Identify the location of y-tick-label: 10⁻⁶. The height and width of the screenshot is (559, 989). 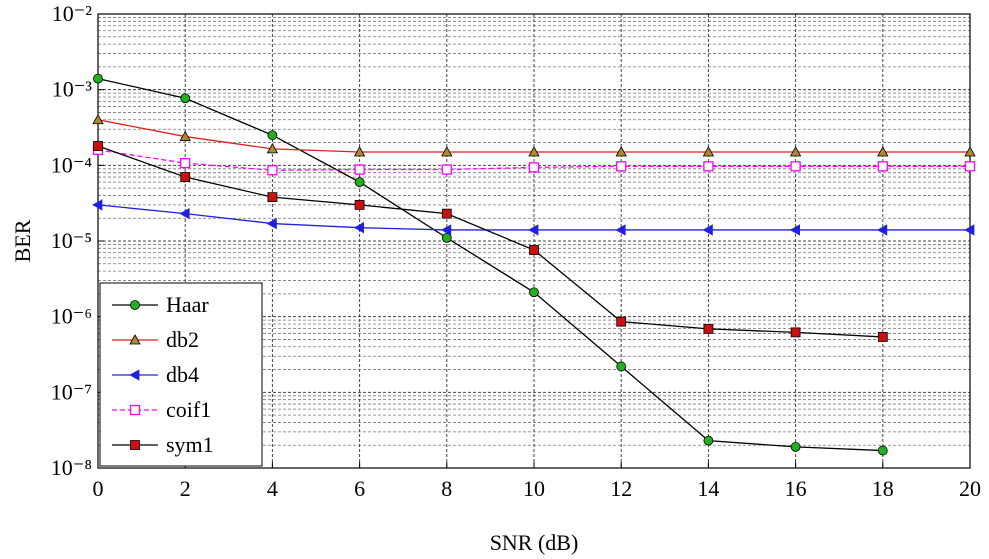
(71, 316).